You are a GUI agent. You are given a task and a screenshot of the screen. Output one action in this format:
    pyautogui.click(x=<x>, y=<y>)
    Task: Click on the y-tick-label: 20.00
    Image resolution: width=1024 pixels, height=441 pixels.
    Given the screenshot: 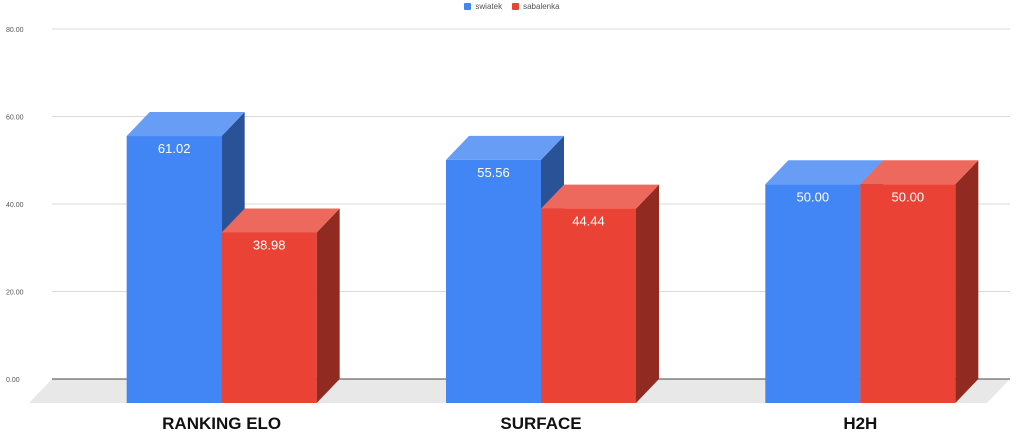 What is the action you would take?
    pyautogui.click(x=15, y=293)
    